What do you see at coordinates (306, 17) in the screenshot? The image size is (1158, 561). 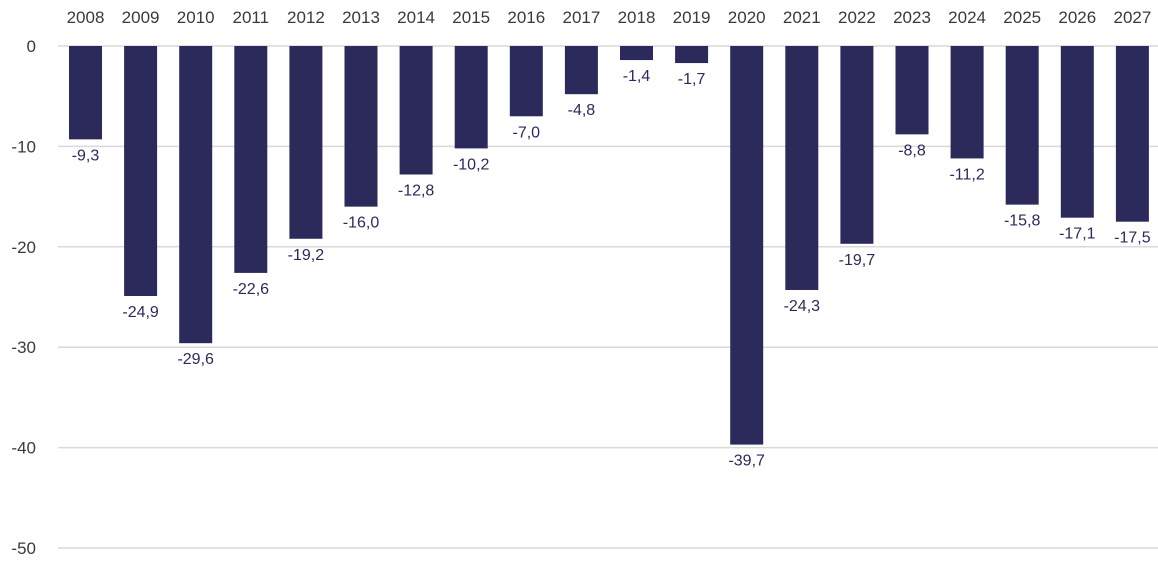 I see `x-category-label: 2012` at bounding box center [306, 17].